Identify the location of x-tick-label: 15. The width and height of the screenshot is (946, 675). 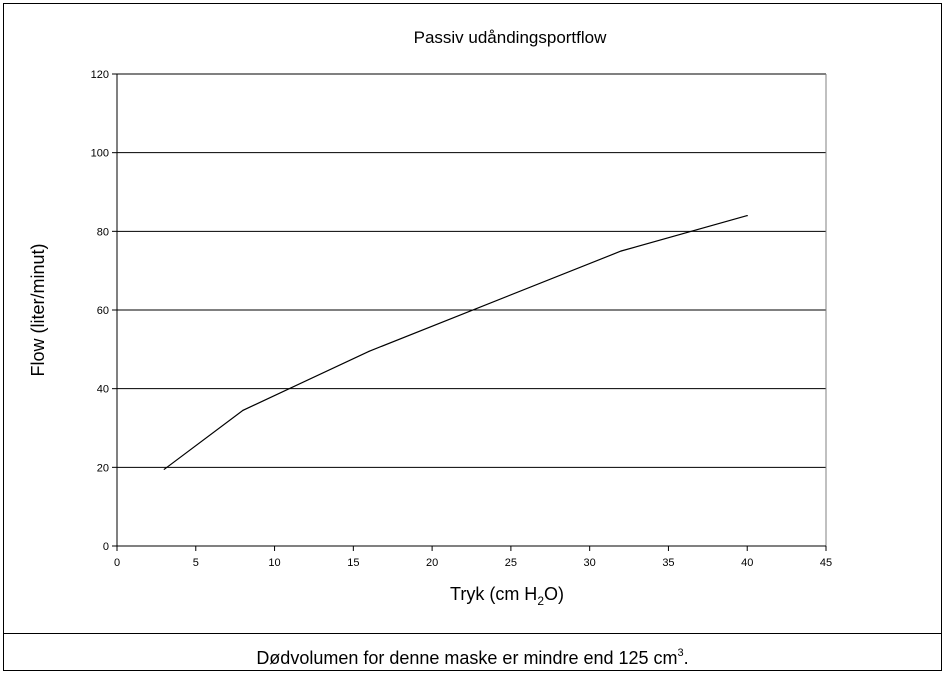
(353, 563).